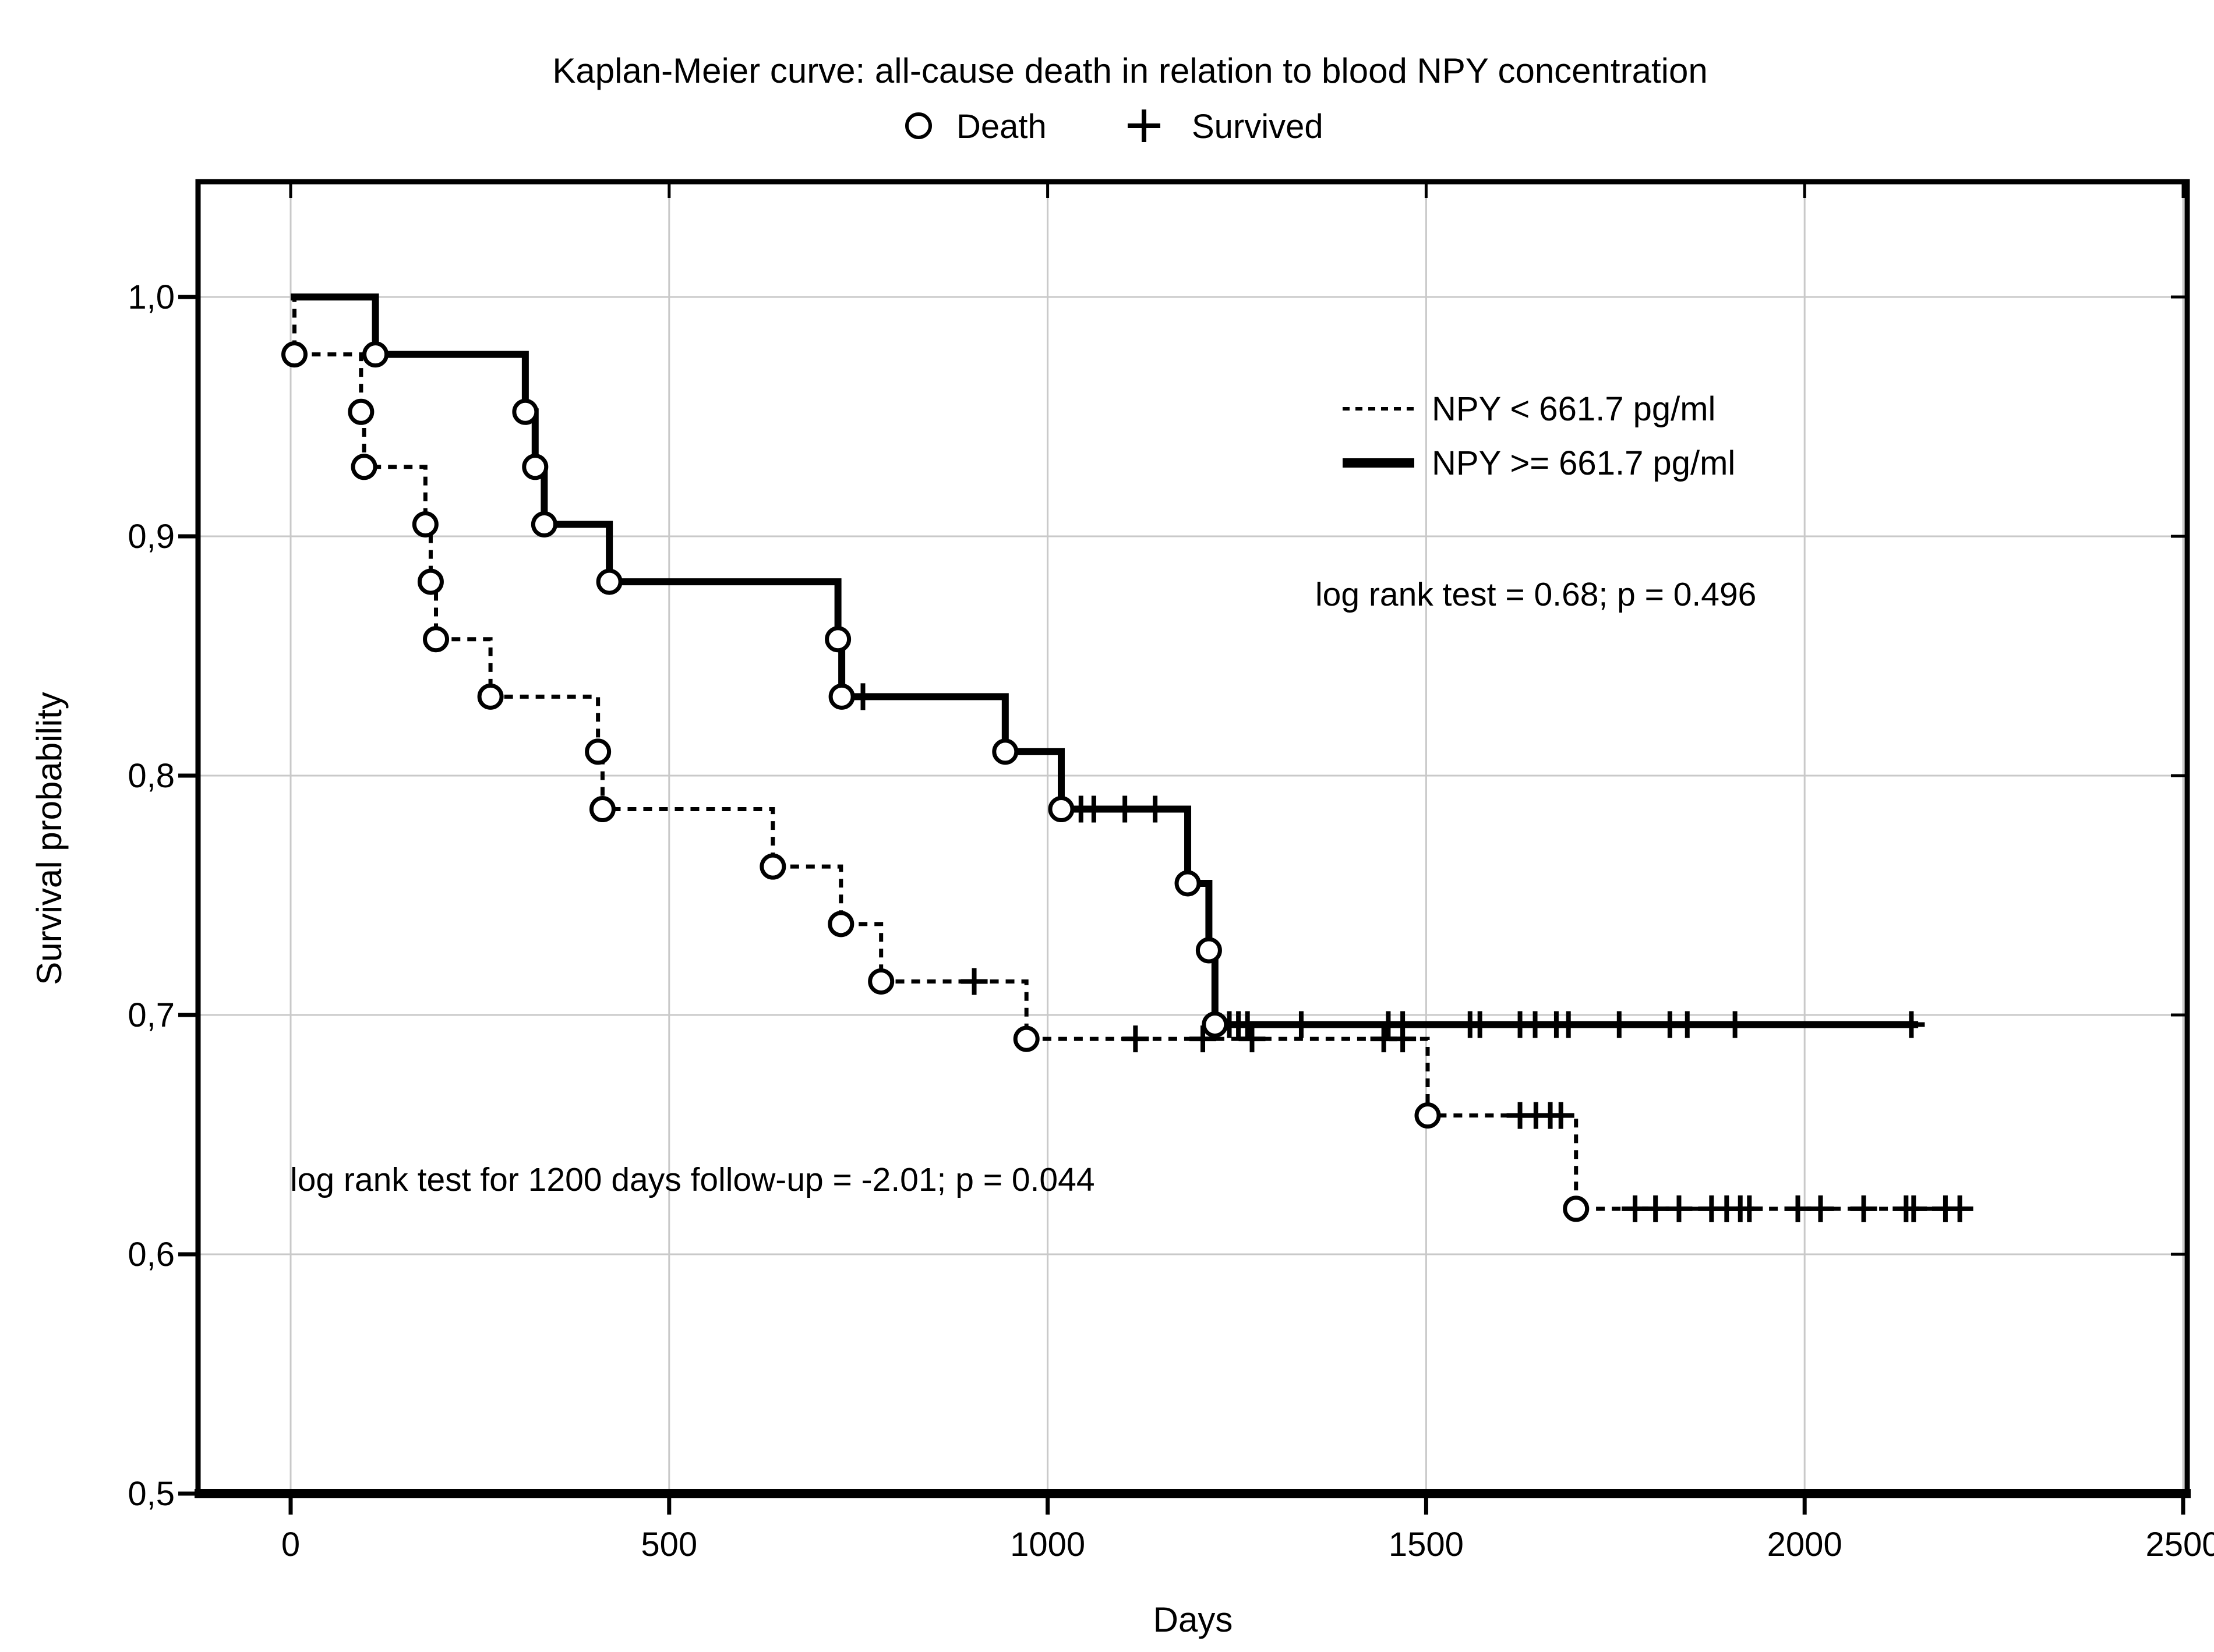 The width and height of the screenshot is (2214, 1652). I want to click on marker-legend: Death Survived, so click(1114, 127).